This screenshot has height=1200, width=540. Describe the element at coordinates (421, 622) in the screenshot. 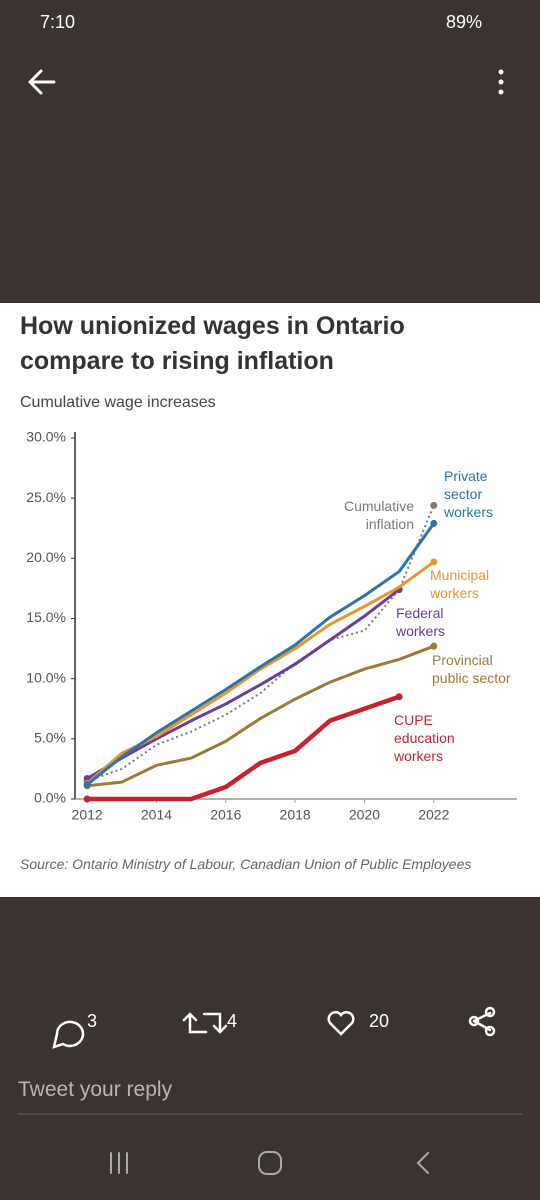

I see `series-label: Federal workers` at that location.